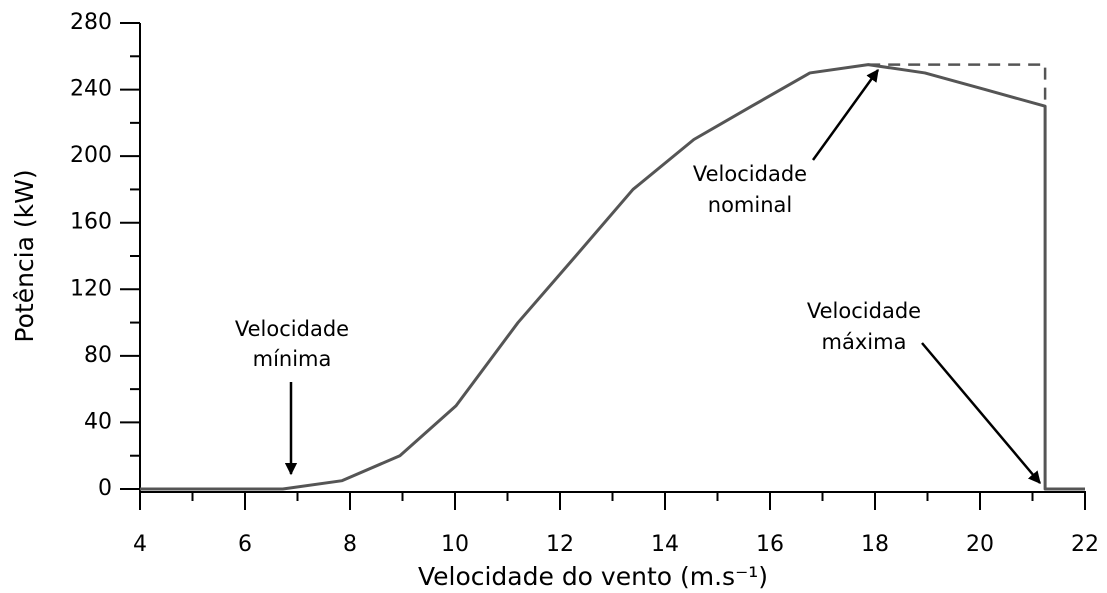 The image size is (1107, 593). What do you see at coordinates (864, 342) in the screenshot?
I see `annotation: máxima` at bounding box center [864, 342].